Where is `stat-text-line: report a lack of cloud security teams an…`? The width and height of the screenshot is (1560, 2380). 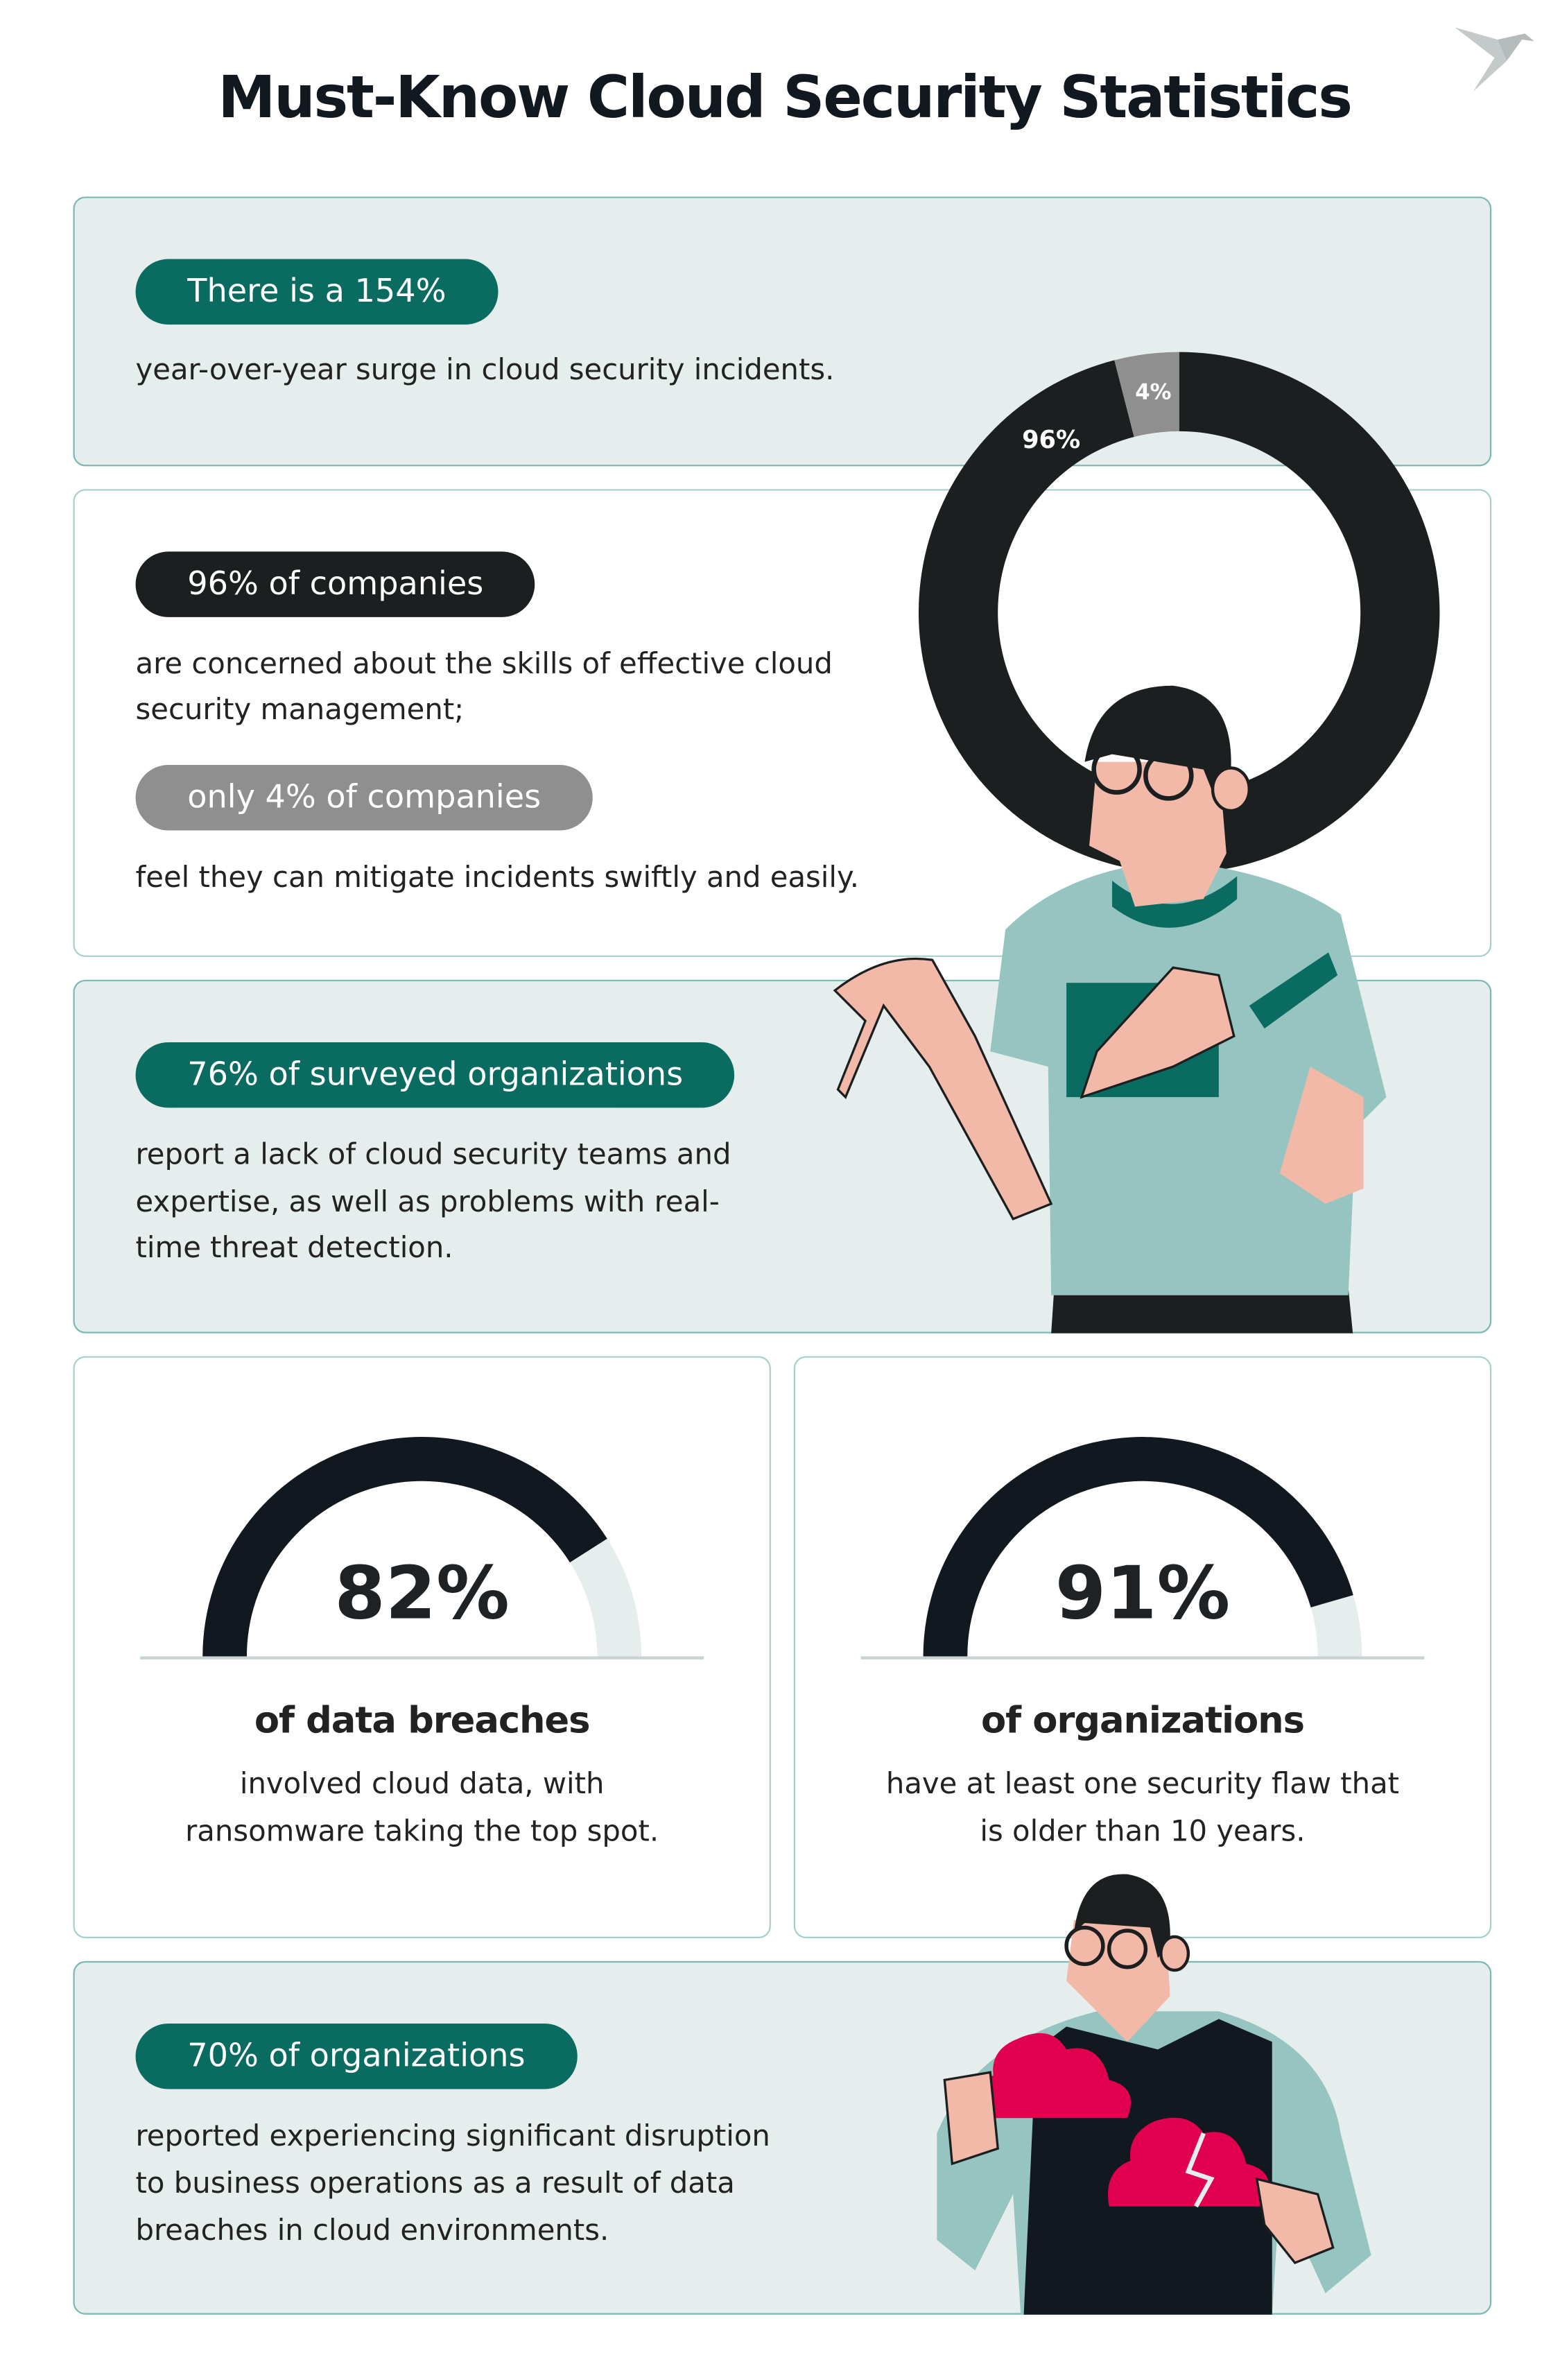
stat-text-line: report a lack of cloud security teams an… is located at coordinates (433, 1155).